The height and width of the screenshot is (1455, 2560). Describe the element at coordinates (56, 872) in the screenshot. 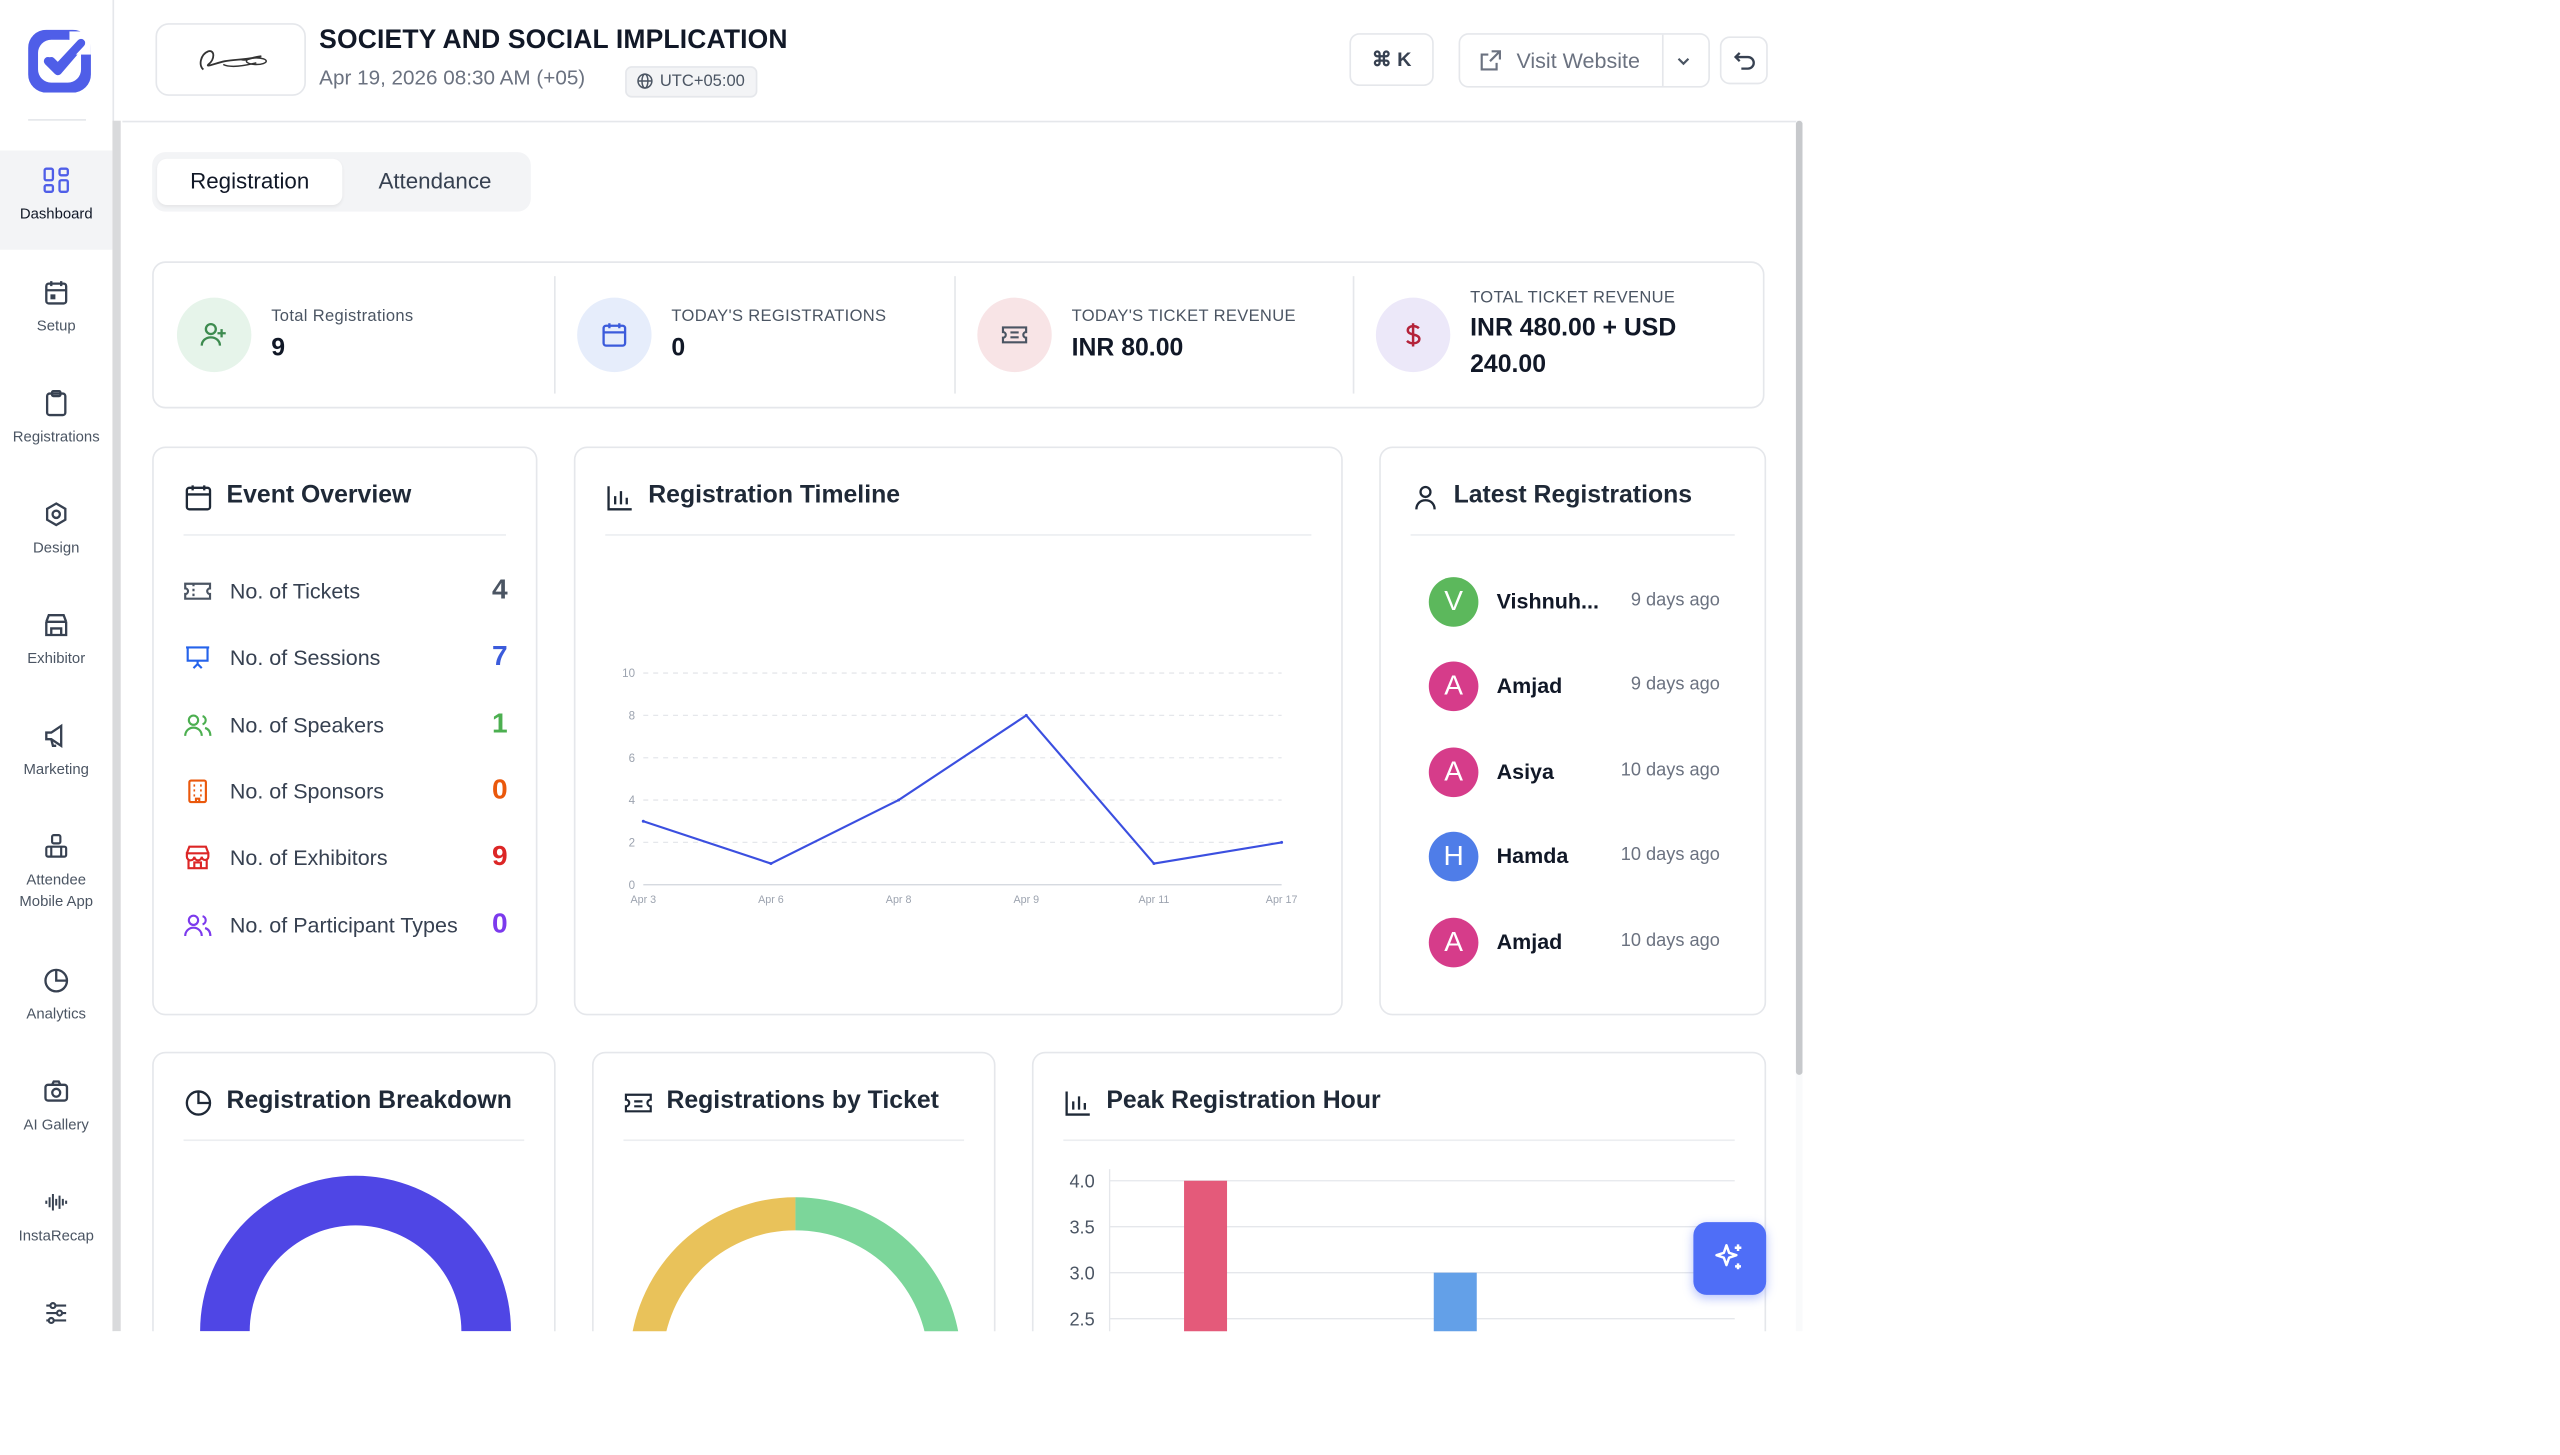

I see `sidebar-item-attendee-mobile-app: Attendee Mobile App` at that location.